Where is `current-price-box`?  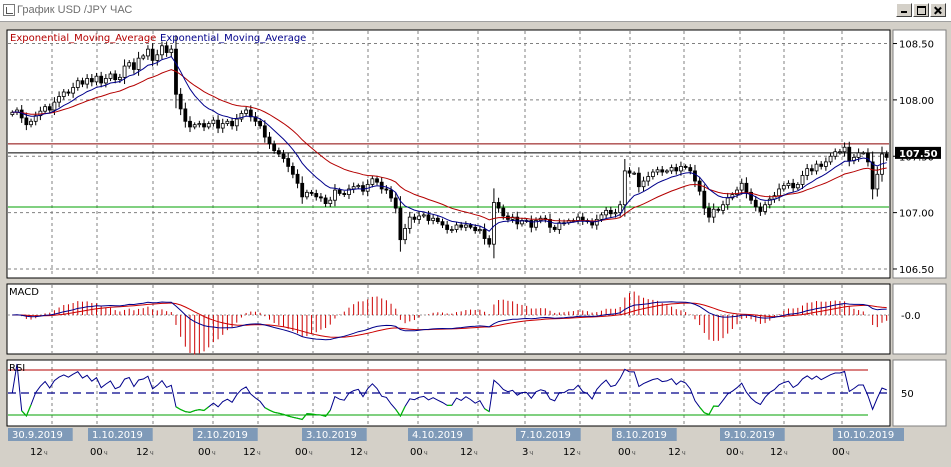 current-price-box is located at coordinates (918, 152).